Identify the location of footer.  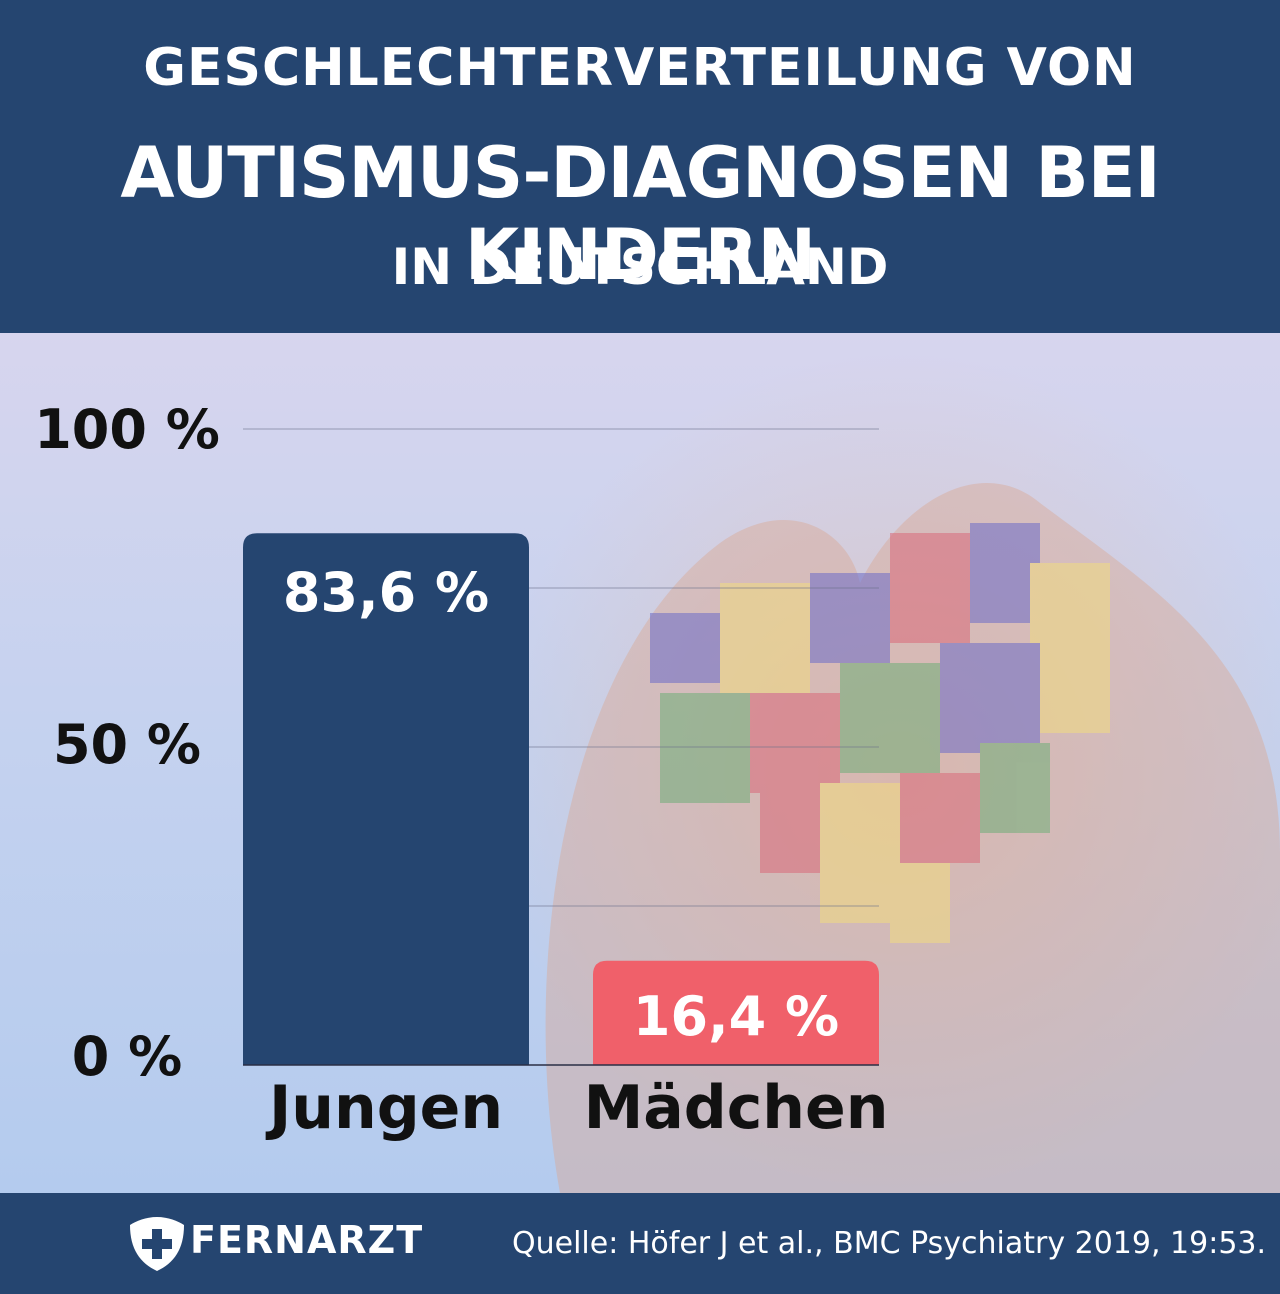
(640, 1243).